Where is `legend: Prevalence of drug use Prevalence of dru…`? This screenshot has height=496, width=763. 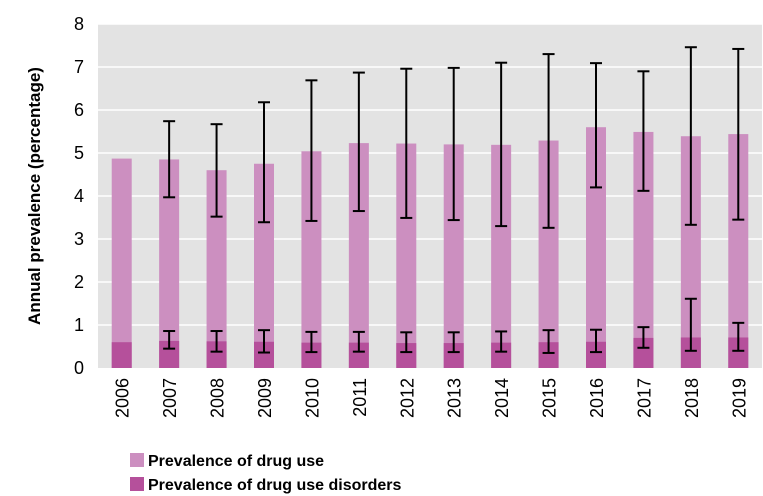
legend: Prevalence of drug use Prevalence of dru… is located at coordinates (266, 473).